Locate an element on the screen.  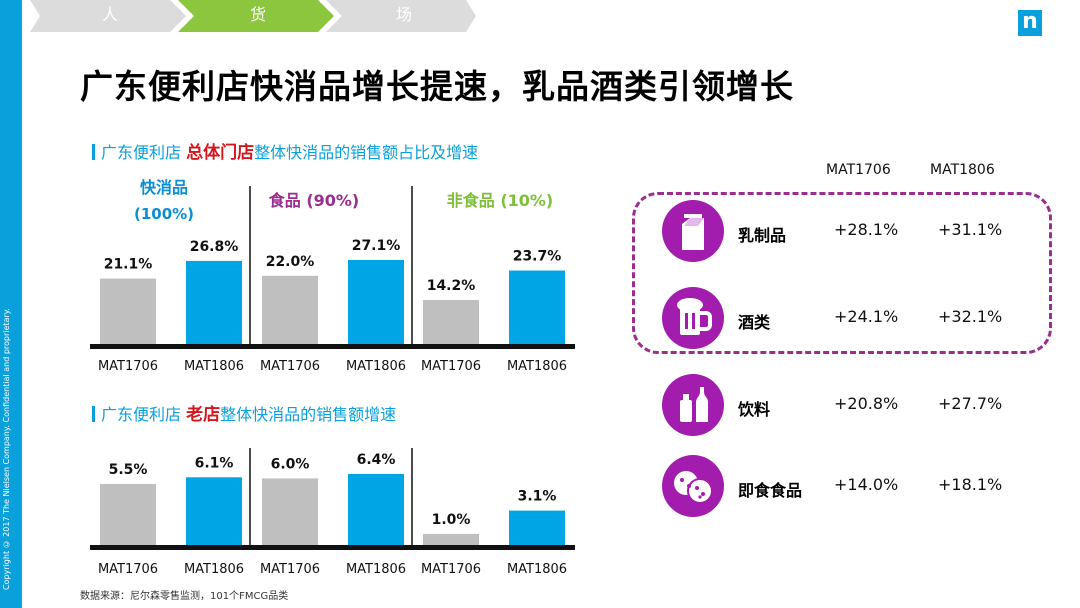
category-label: 即食食品 is located at coordinates (770, 490).